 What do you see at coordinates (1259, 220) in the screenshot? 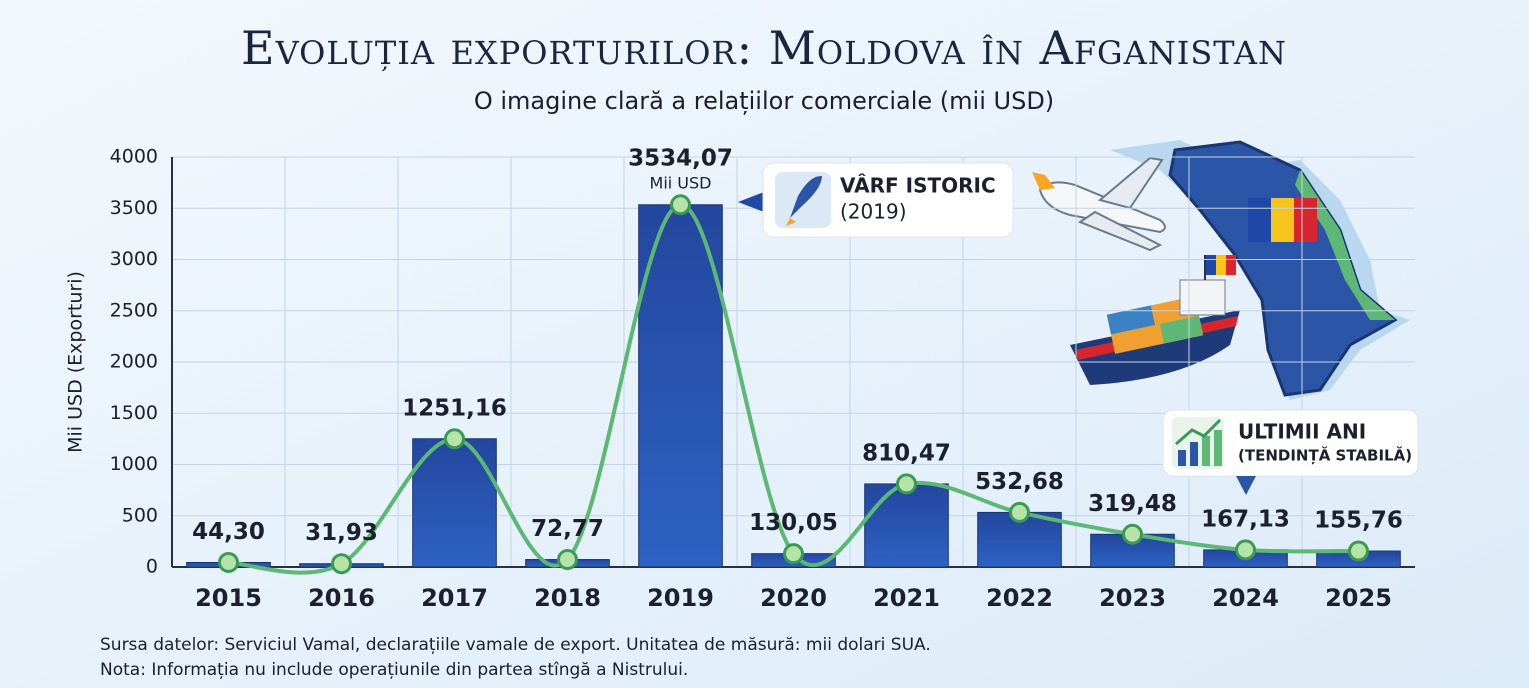
I see `flag-blue` at bounding box center [1259, 220].